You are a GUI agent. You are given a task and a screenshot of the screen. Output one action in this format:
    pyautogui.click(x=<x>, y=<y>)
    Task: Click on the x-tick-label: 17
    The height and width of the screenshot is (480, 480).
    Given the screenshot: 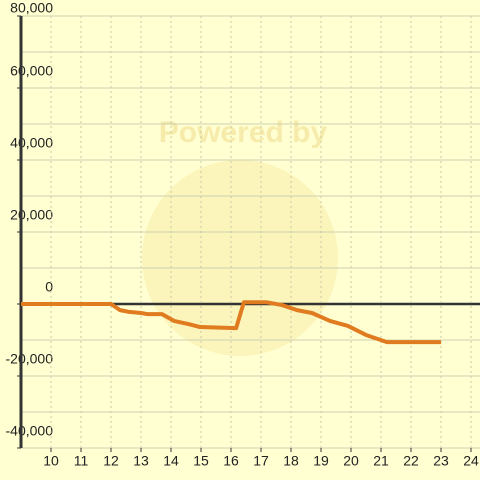 What is the action you would take?
    pyautogui.click(x=261, y=461)
    